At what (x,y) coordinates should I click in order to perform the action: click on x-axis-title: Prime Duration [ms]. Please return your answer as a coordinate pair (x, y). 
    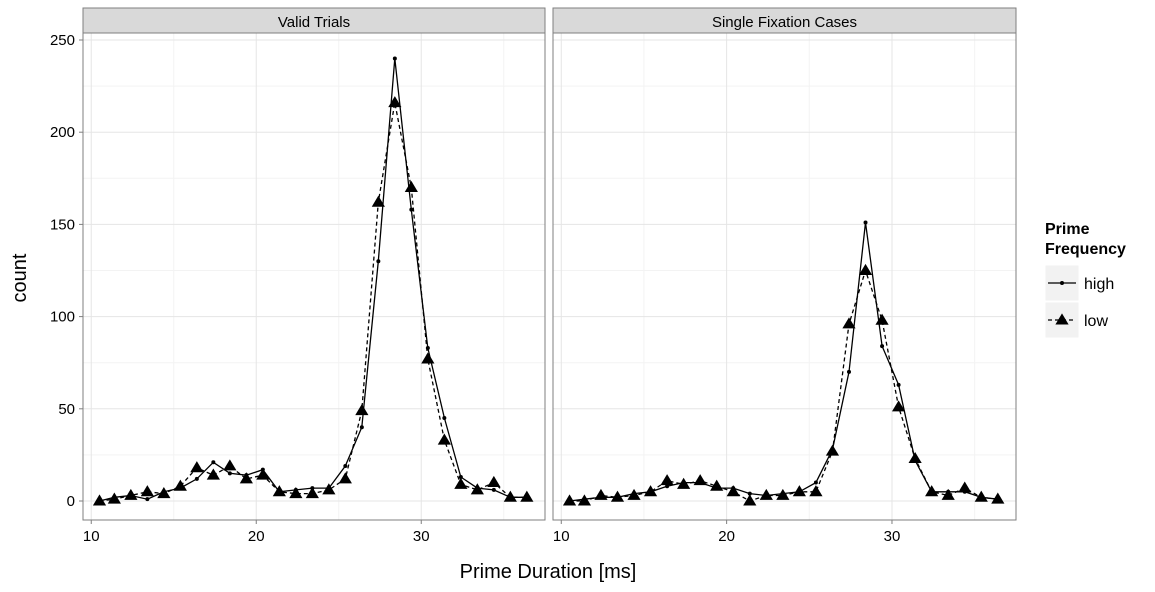
    Looking at the image, I should click on (548, 572).